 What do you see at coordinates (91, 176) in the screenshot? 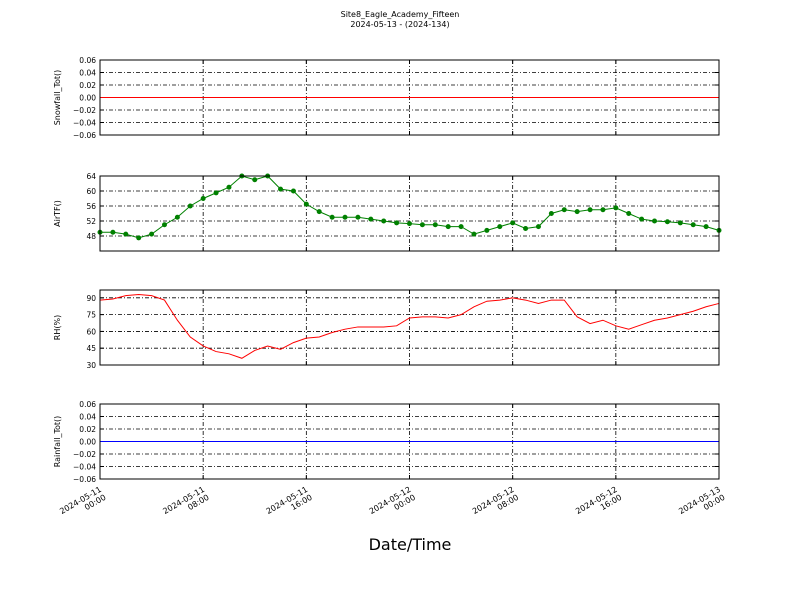
I see `y-tick-label: 64` at bounding box center [91, 176].